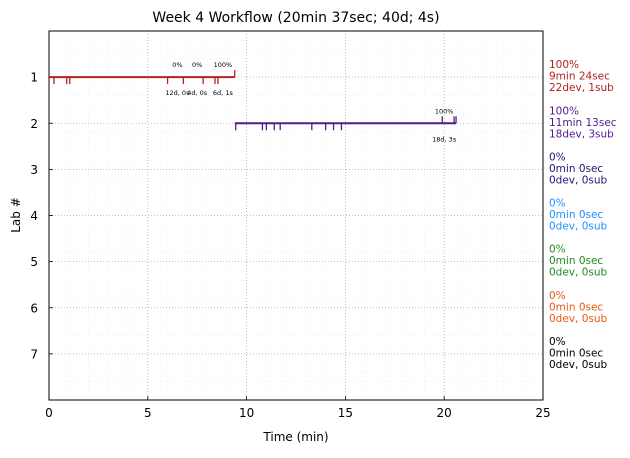 The width and height of the screenshot is (630, 458). I want to click on y-tick-label: 6, so click(34, 308).